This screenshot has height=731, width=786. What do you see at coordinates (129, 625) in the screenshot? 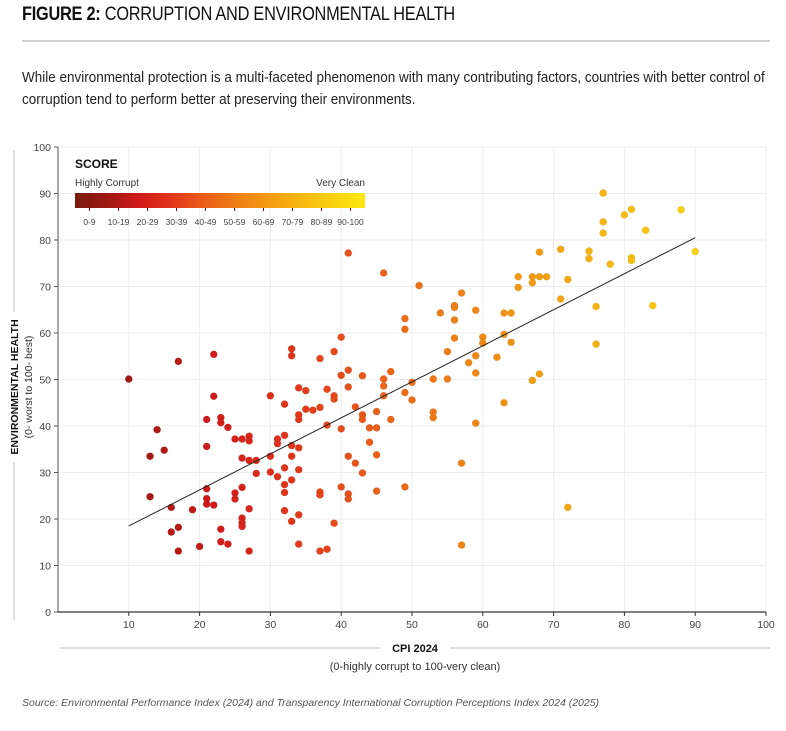
I see `x-tick-label: 10` at bounding box center [129, 625].